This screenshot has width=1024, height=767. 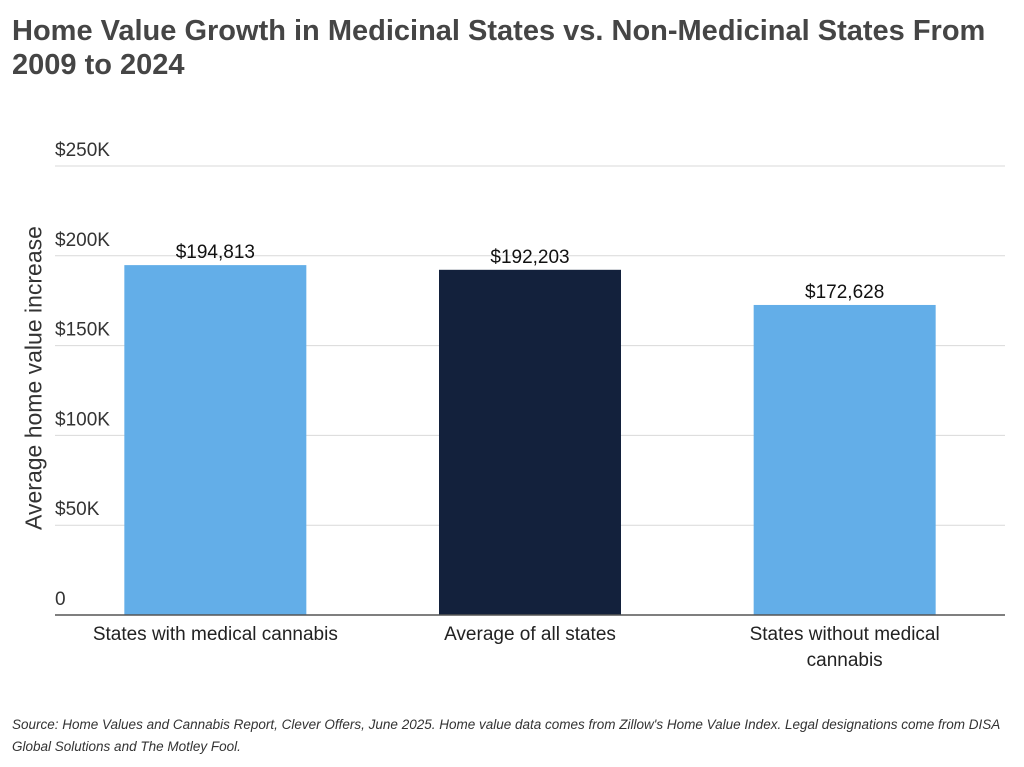 I want to click on value-label: $194,813, so click(x=215, y=252).